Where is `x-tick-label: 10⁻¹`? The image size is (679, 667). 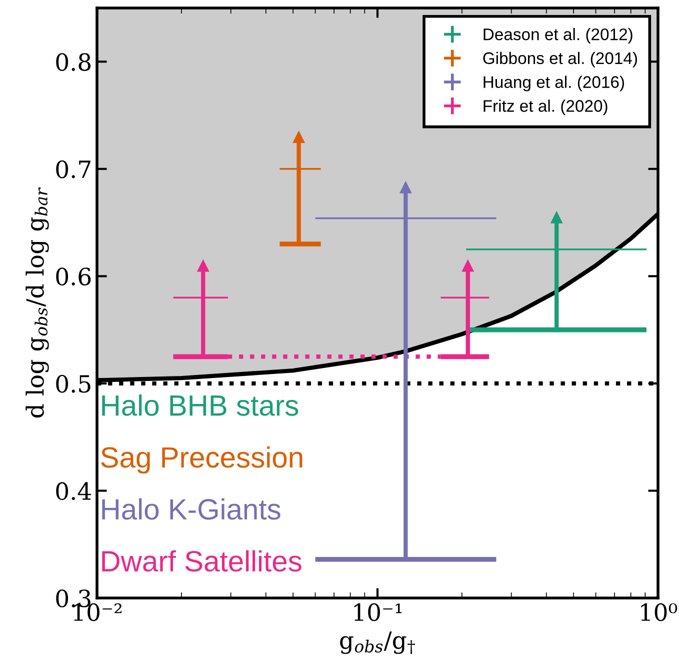 x-tick-label: 10⁻¹ is located at coordinates (378, 612).